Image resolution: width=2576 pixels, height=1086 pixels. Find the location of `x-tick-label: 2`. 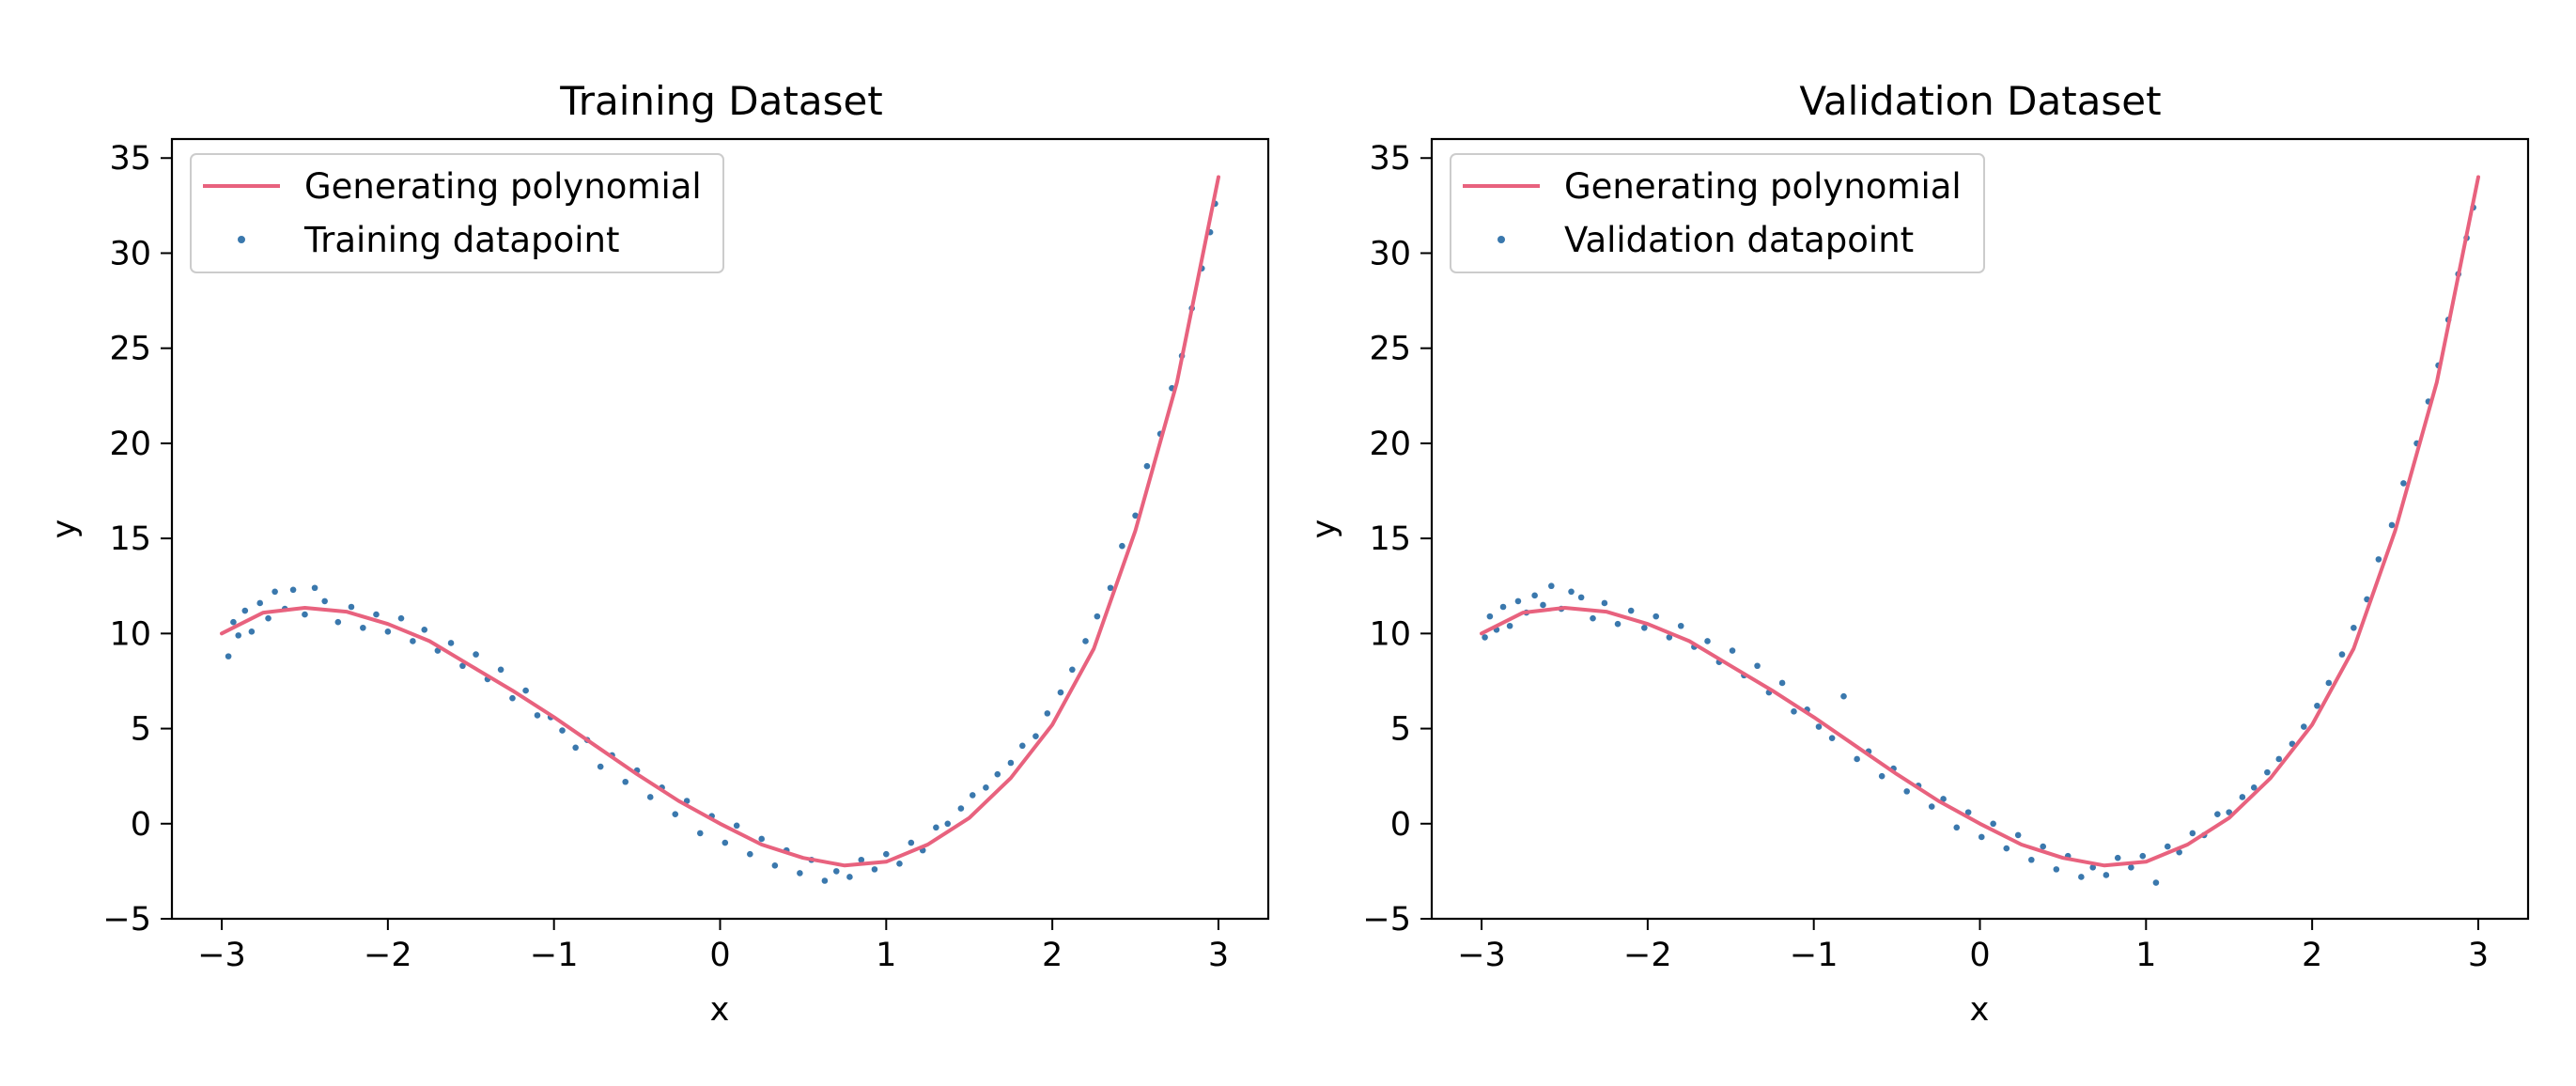

x-tick-label: 2 is located at coordinates (2312, 955).